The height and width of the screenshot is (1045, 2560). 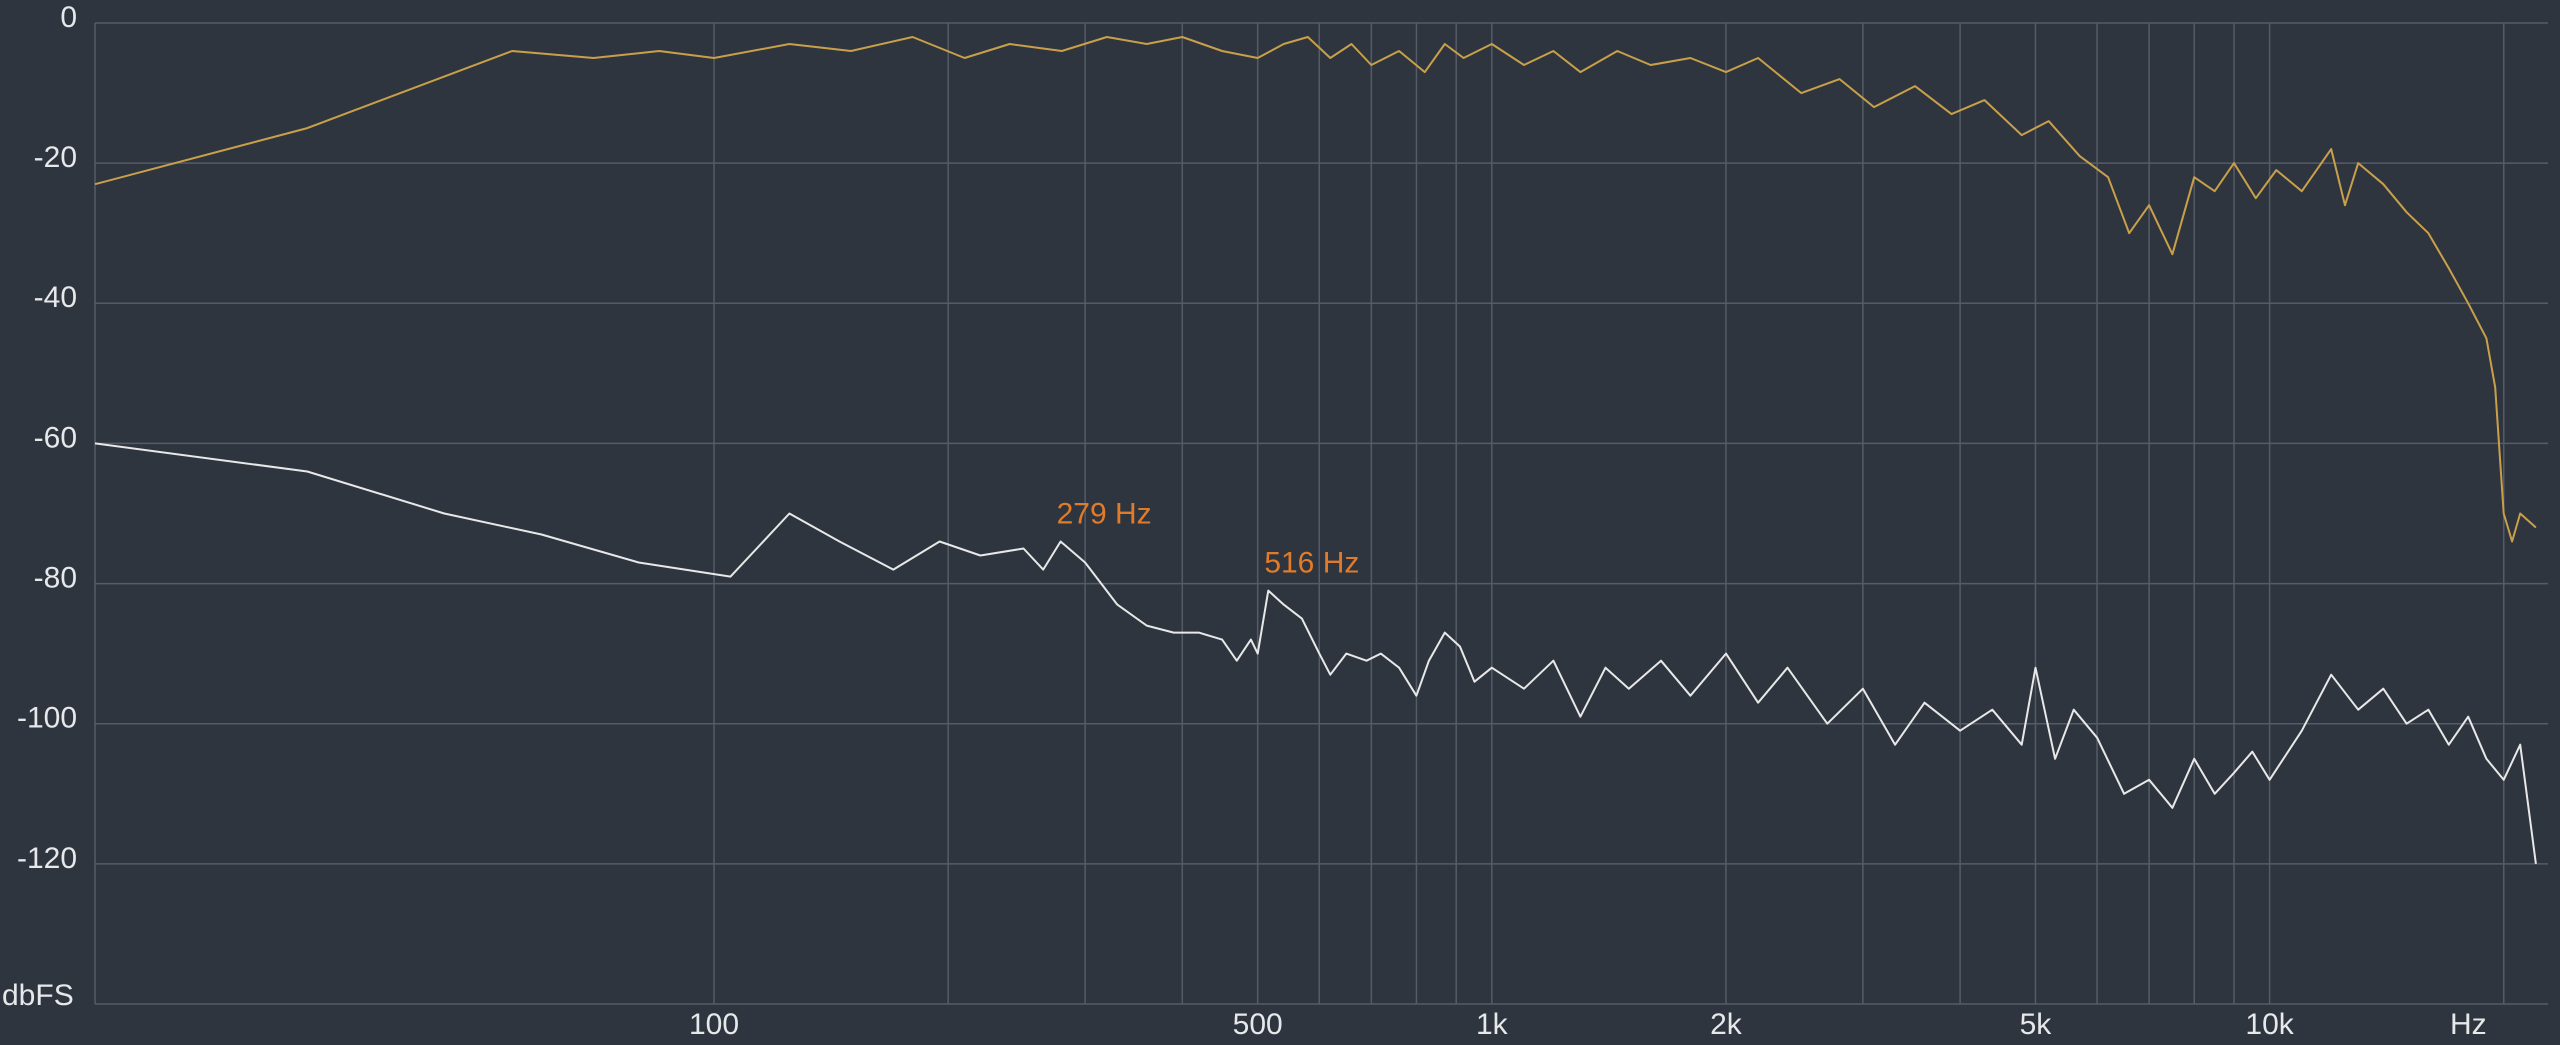 I want to click on x-tick-label: 5k, so click(x=2036, y=1024).